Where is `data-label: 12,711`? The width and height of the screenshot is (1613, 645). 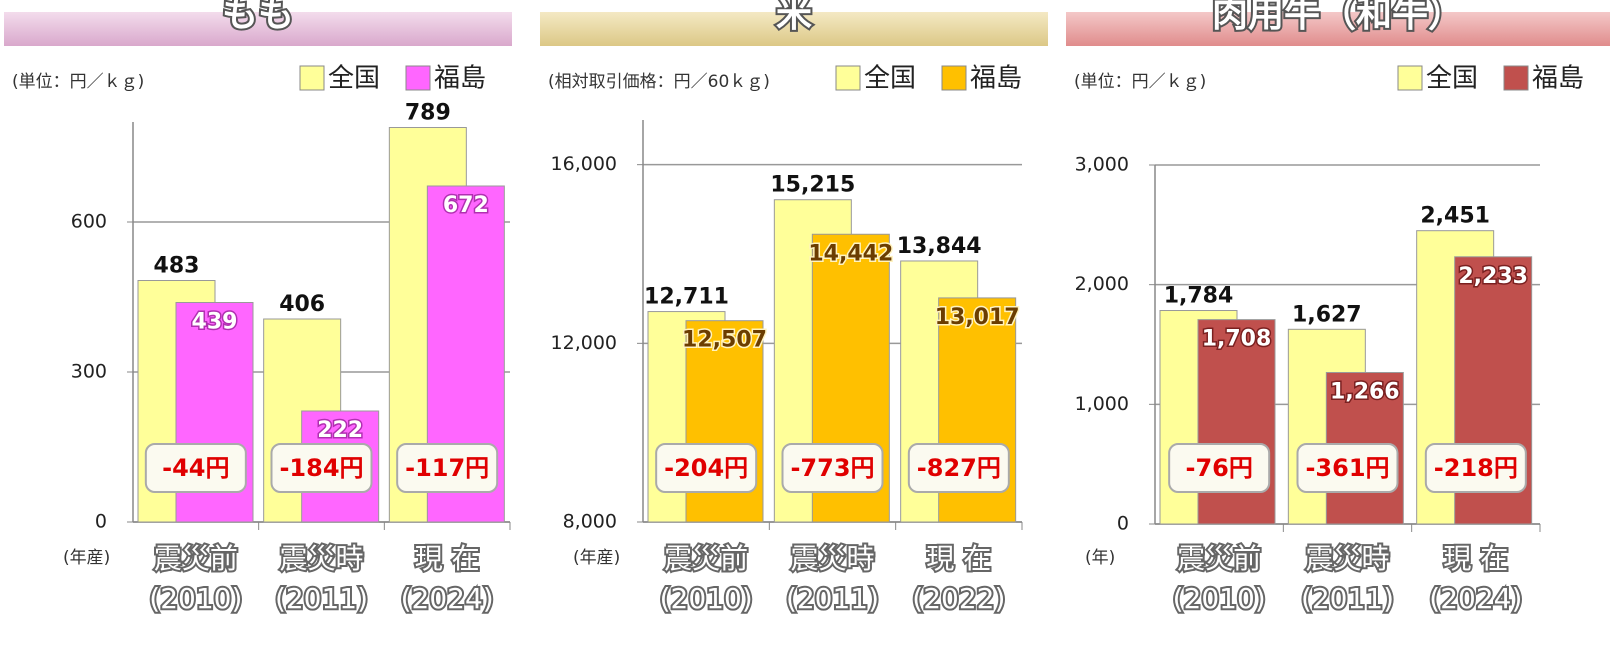 data-label: 12,711 is located at coordinates (686, 297).